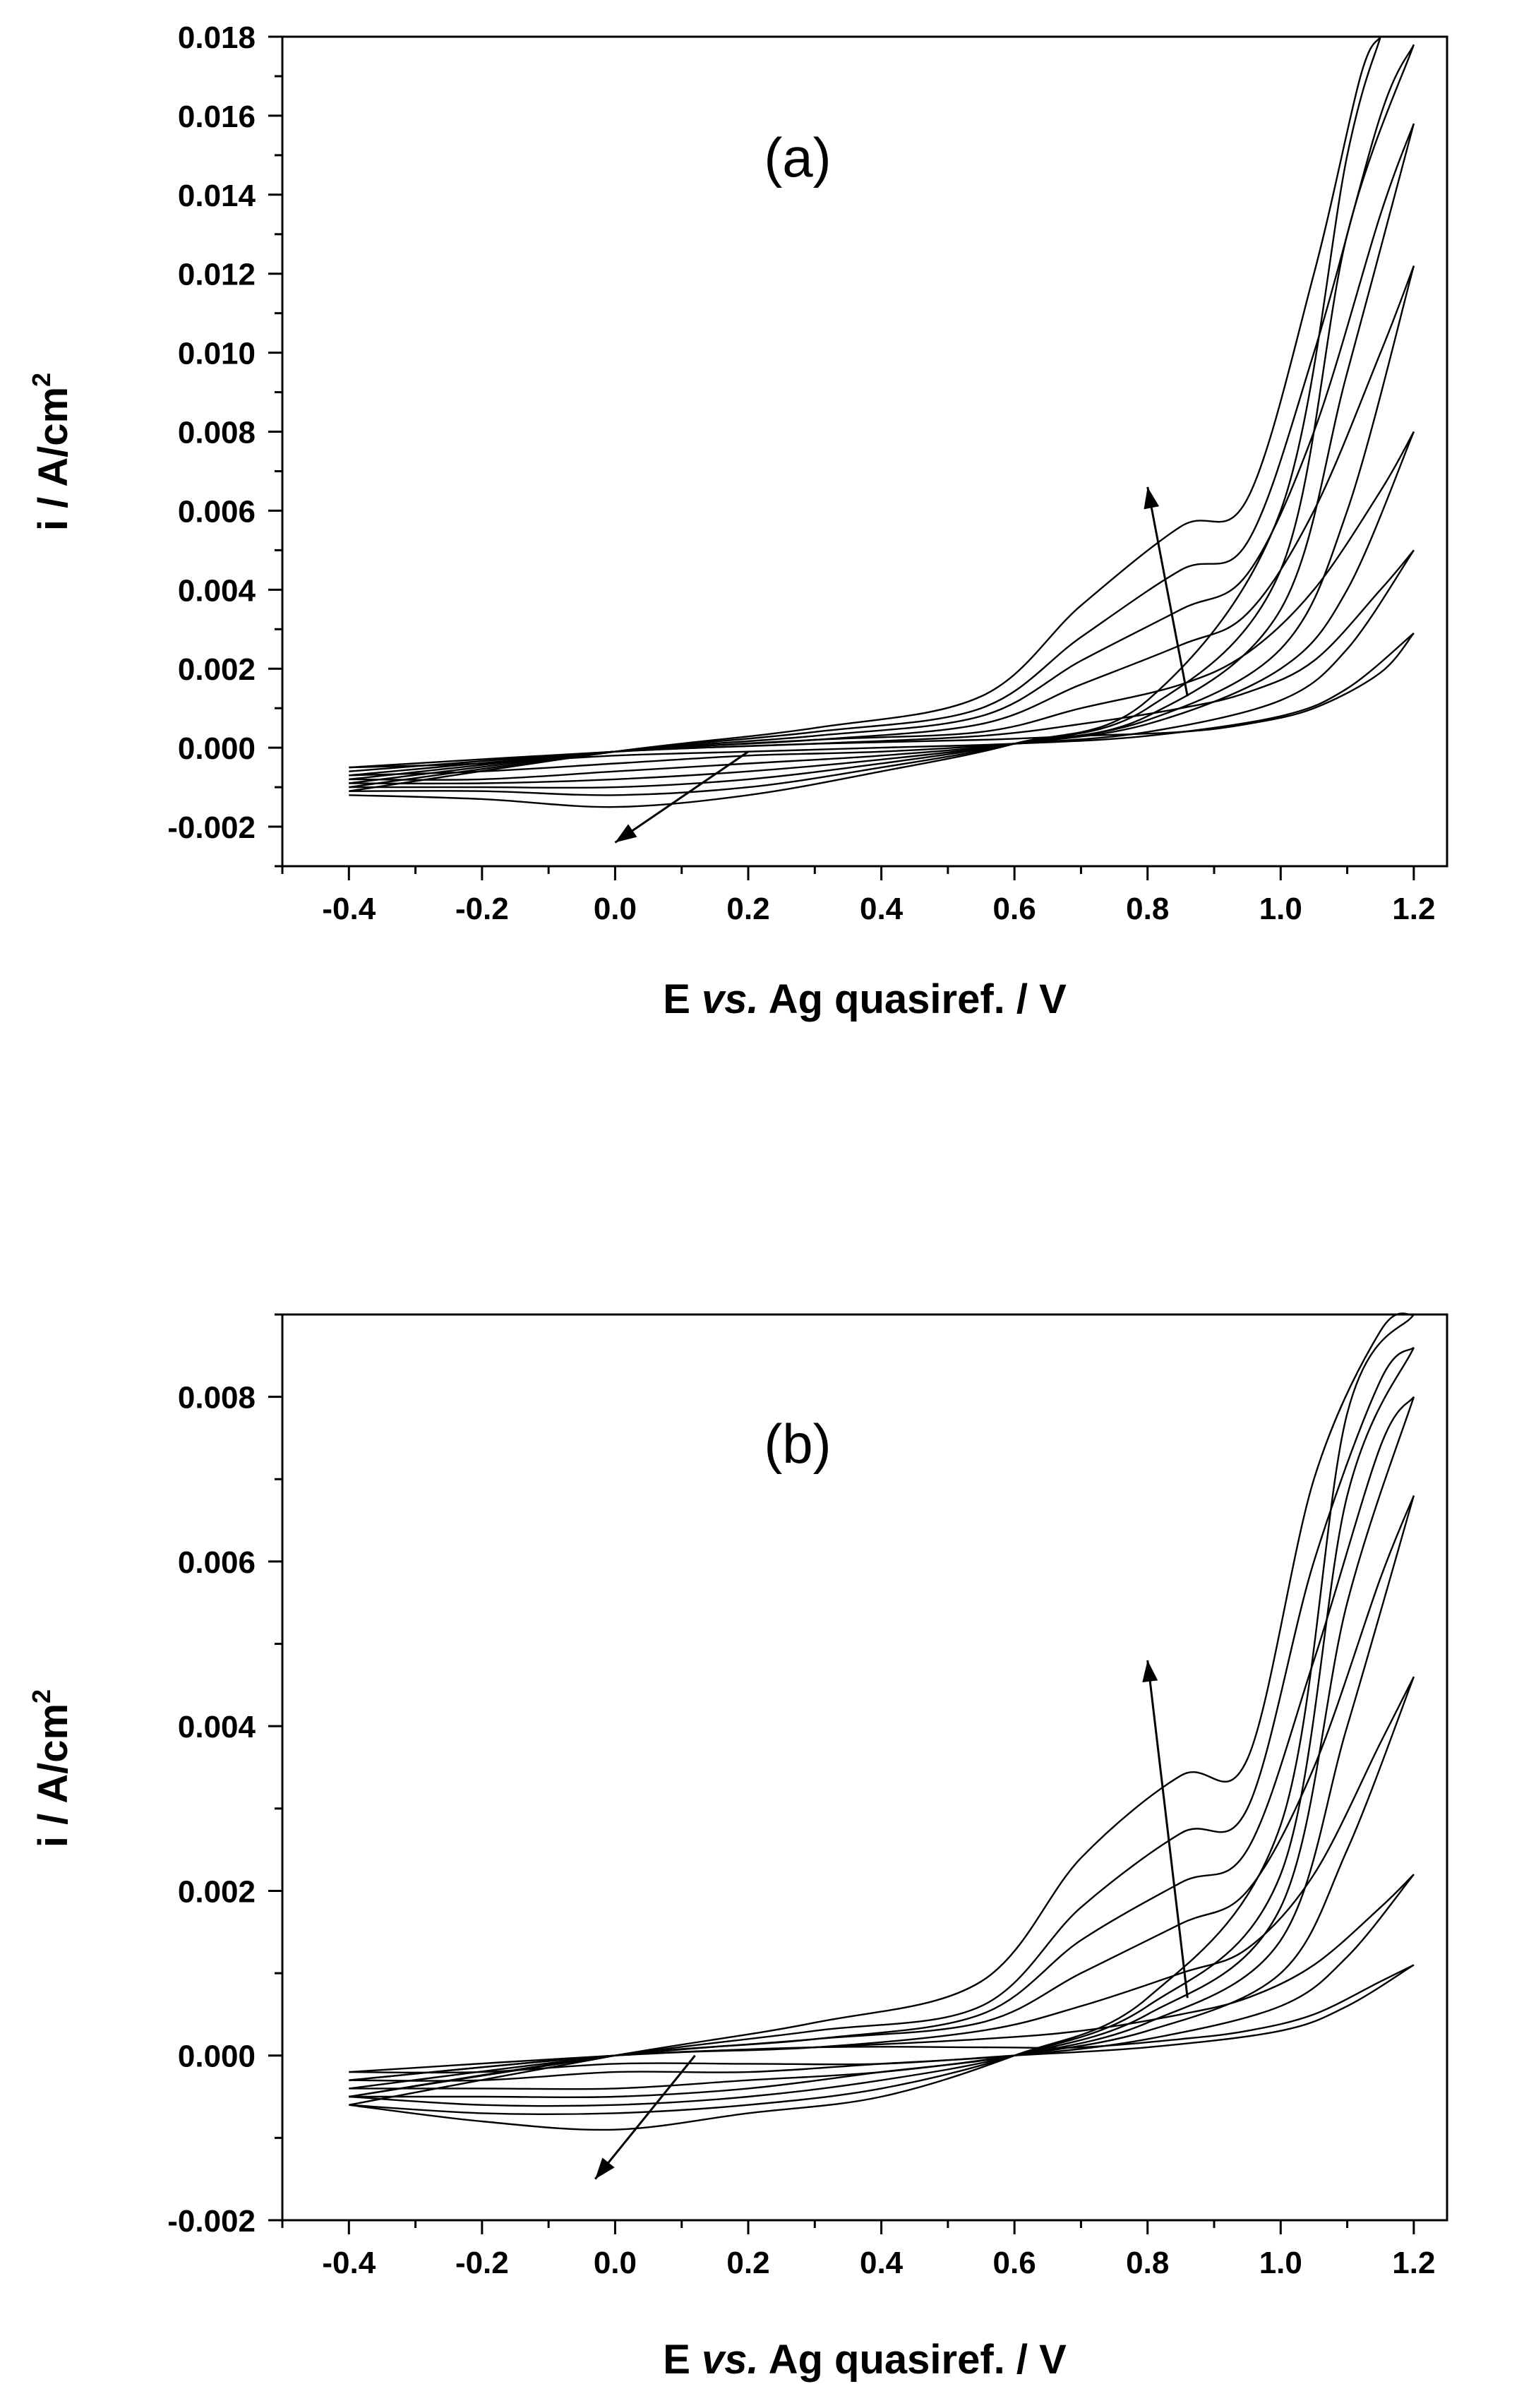  What do you see at coordinates (1281, 909) in the screenshot?
I see `x-tick-label-a: 1.0` at bounding box center [1281, 909].